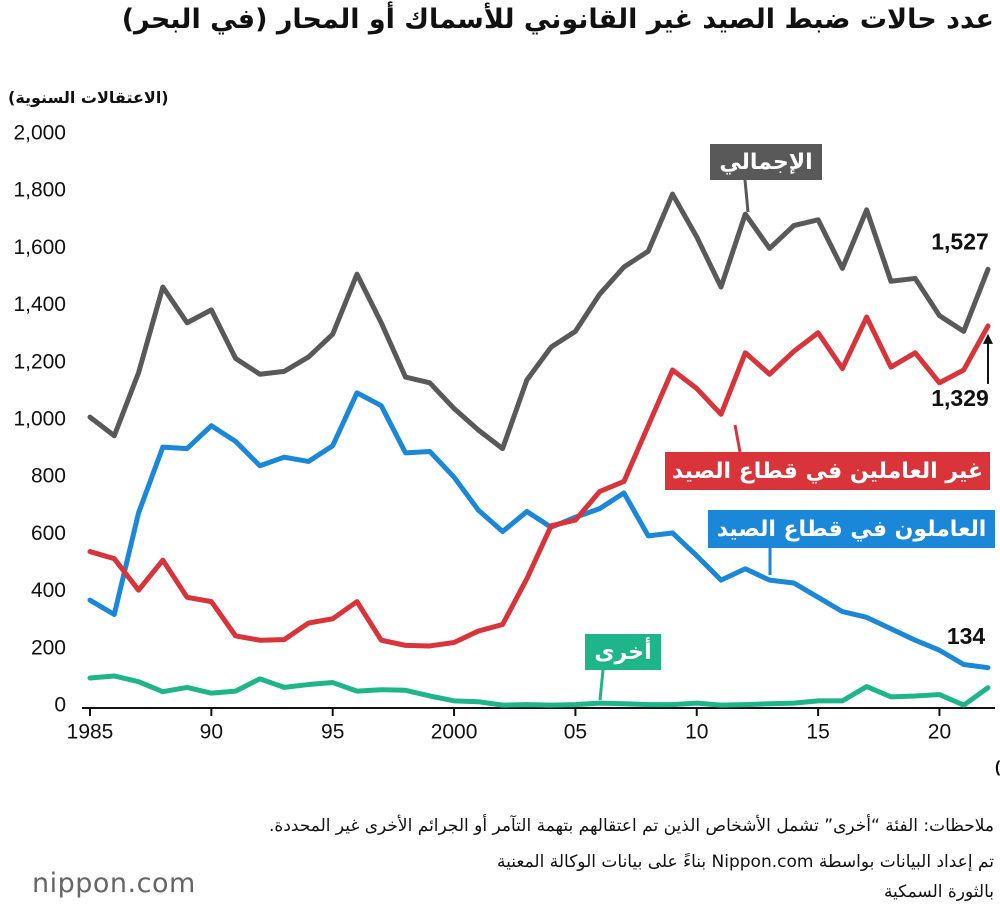 Image resolution: width=1000 pixels, height=916 pixels. I want to click on y-tick-label: 1,600, so click(39, 247).